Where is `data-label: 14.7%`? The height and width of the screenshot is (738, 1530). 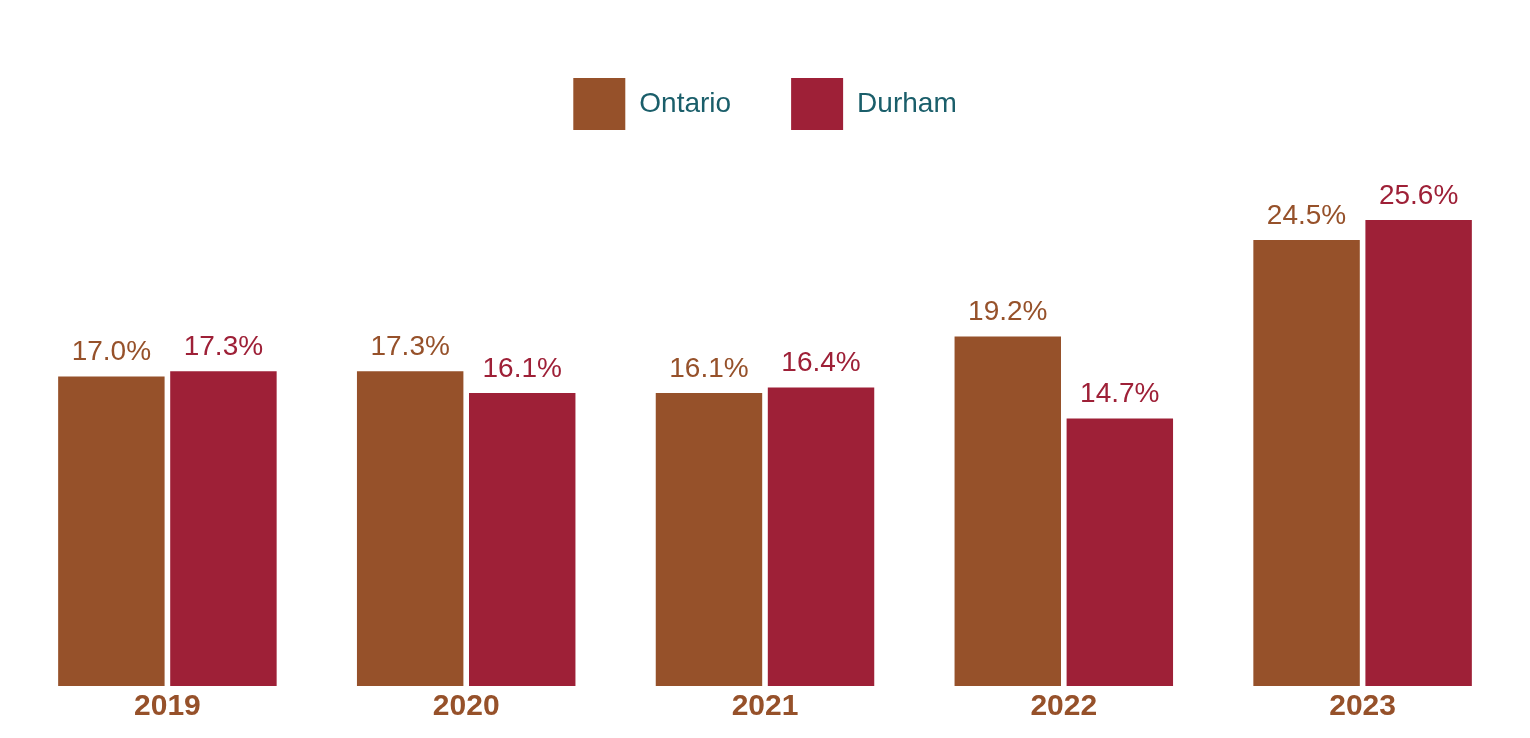 data-label: 14.7% is located at coordinates (1120, 393).